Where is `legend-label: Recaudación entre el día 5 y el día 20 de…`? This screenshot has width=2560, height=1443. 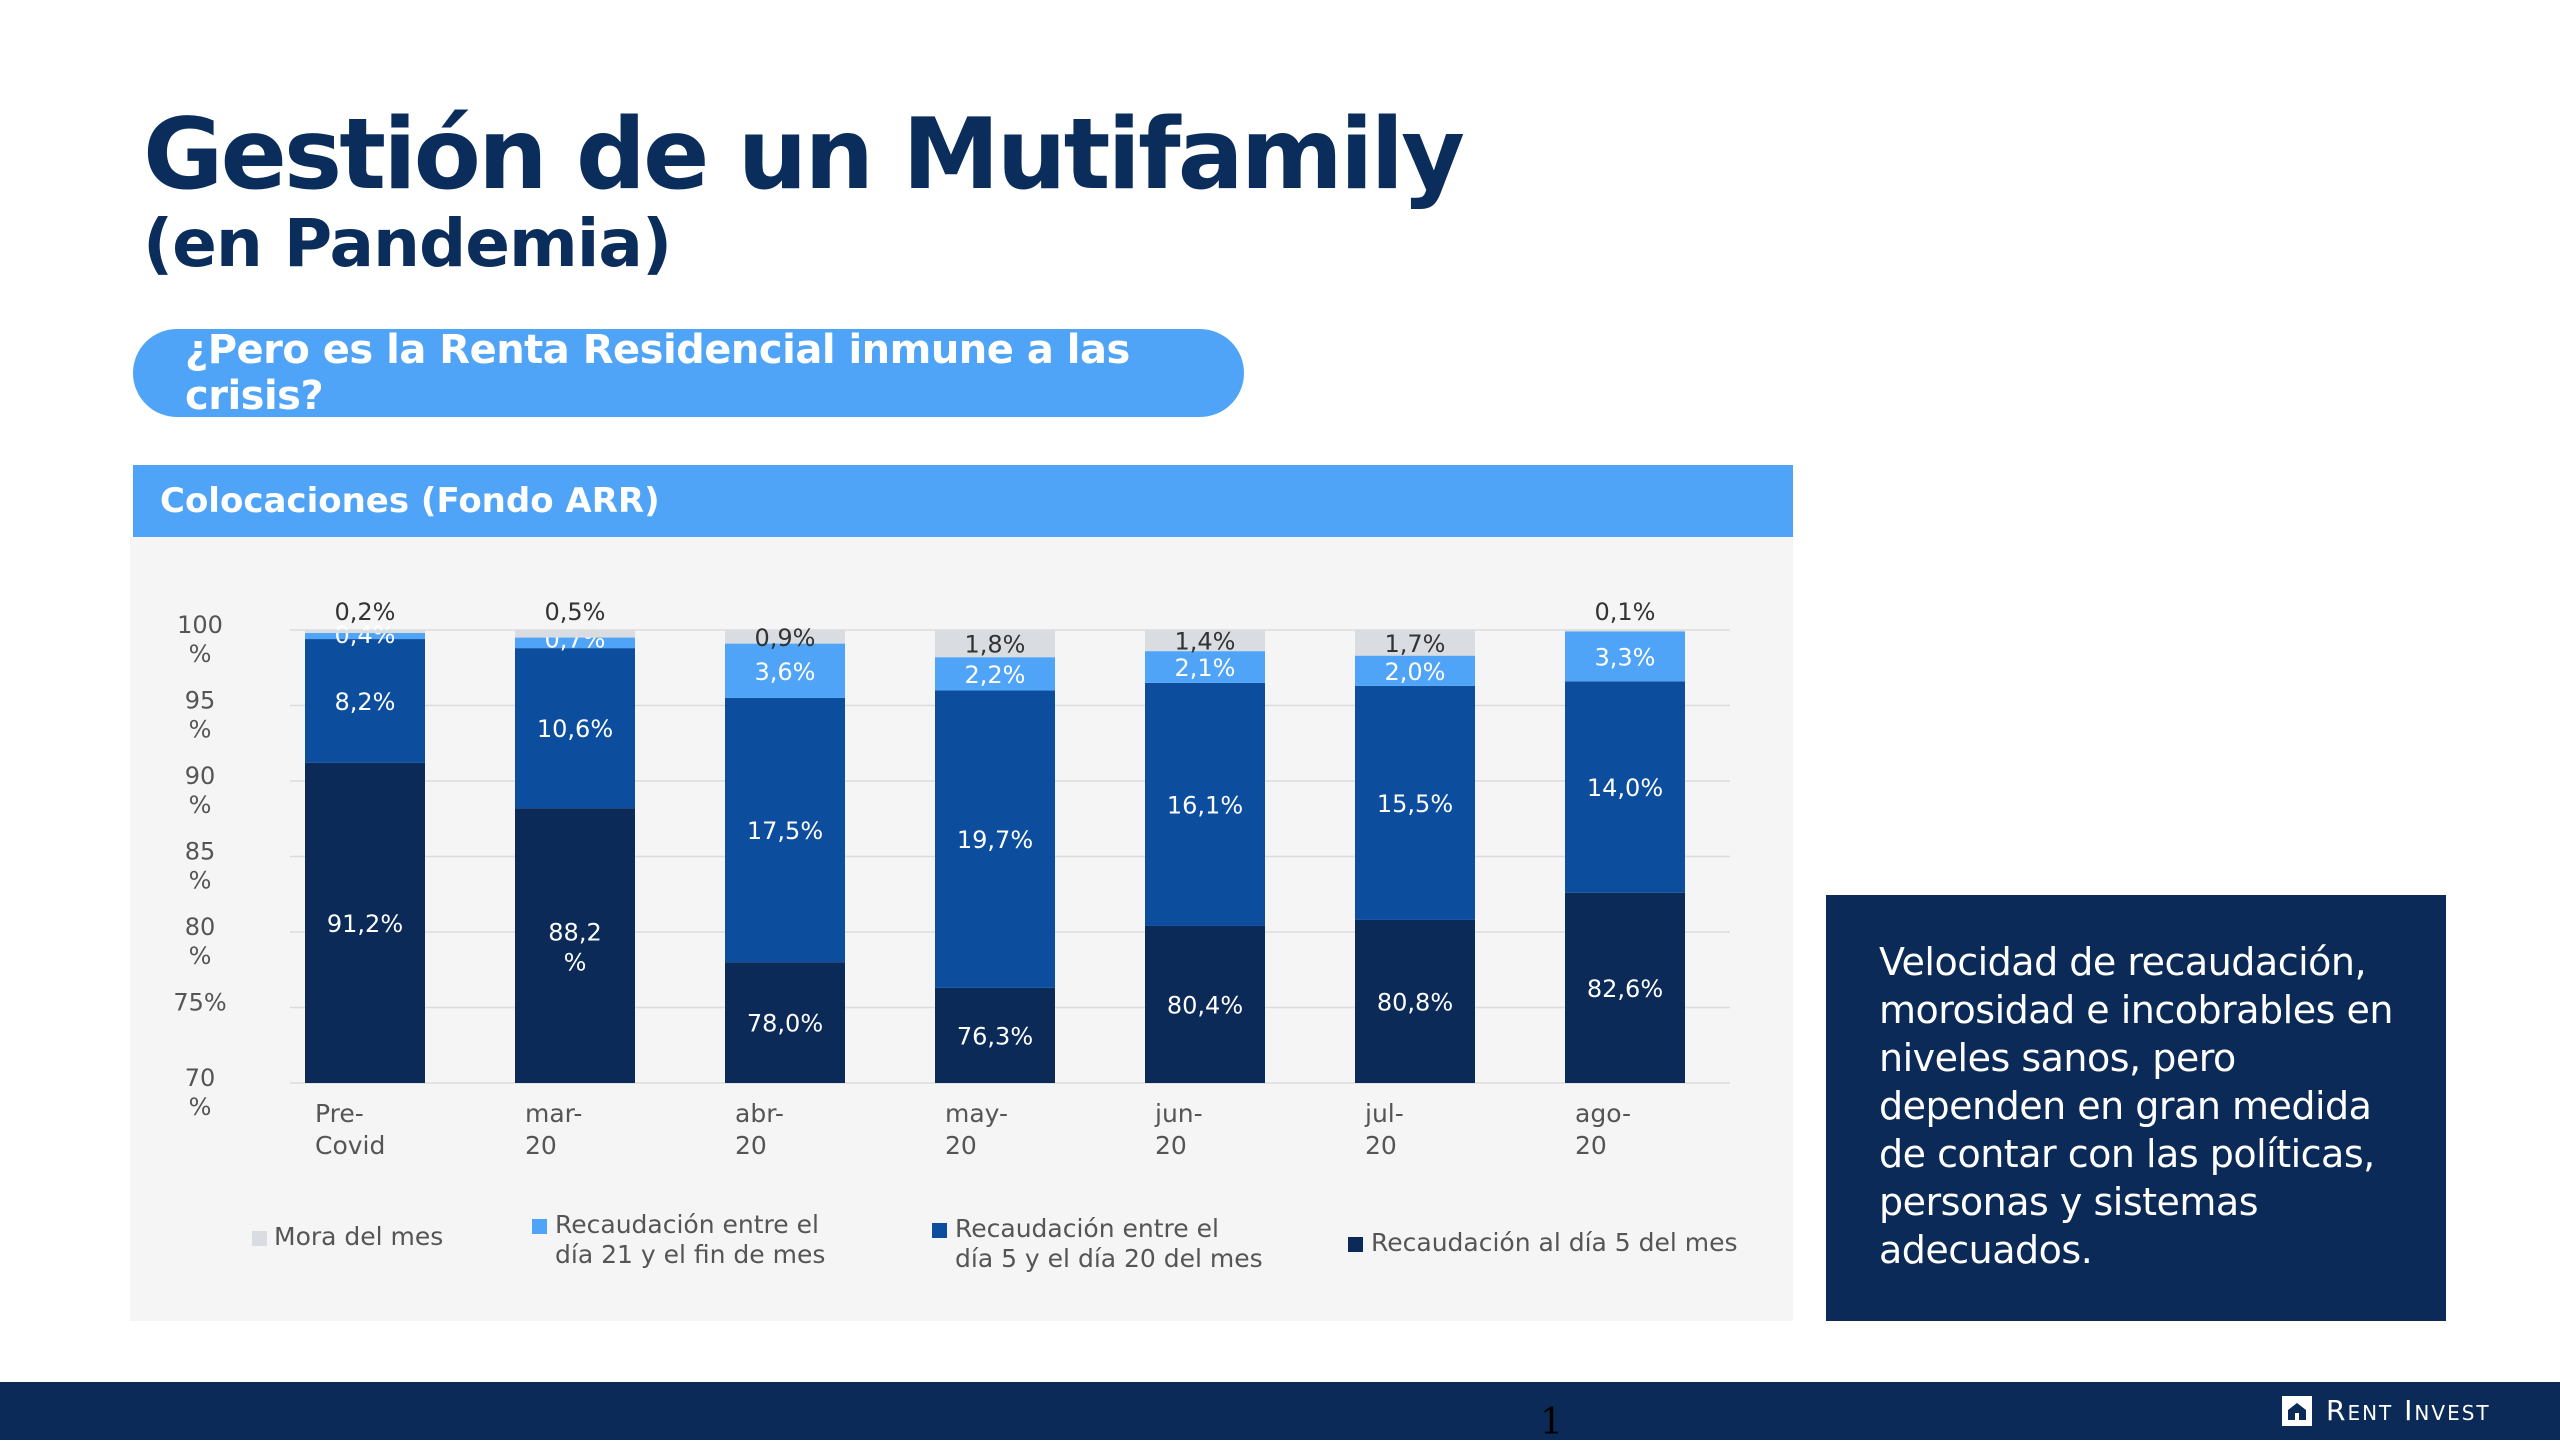 legend-label: Recaudación entre el día 5 y el día 20 de… is located at coordinates (1109, 1243).